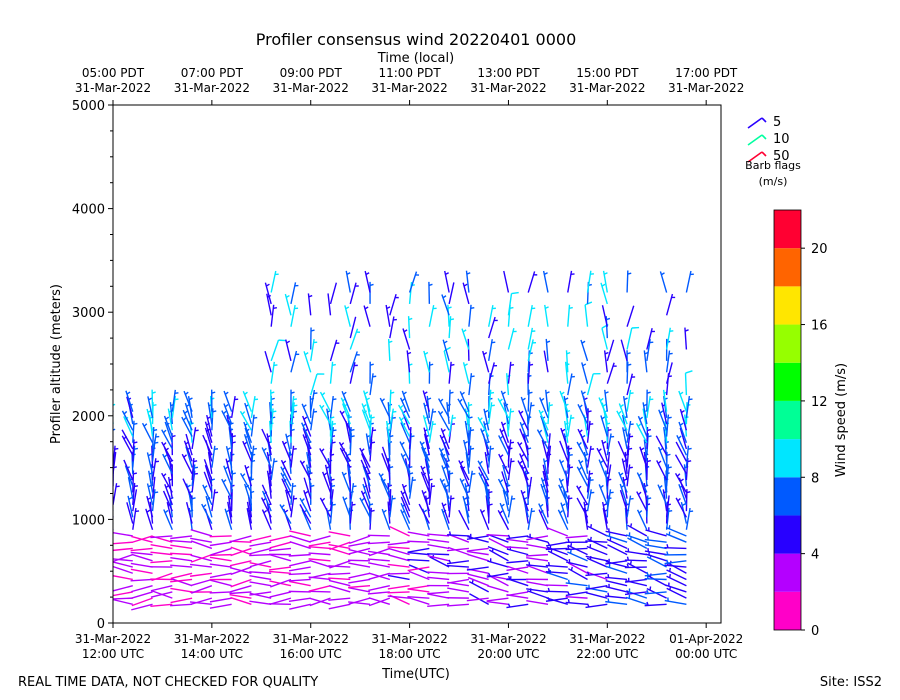 The image size is (900, 700). Describe the element at coordinates (773, 165) in the screenshot. I see `legend-title: Barb flags` at that location.